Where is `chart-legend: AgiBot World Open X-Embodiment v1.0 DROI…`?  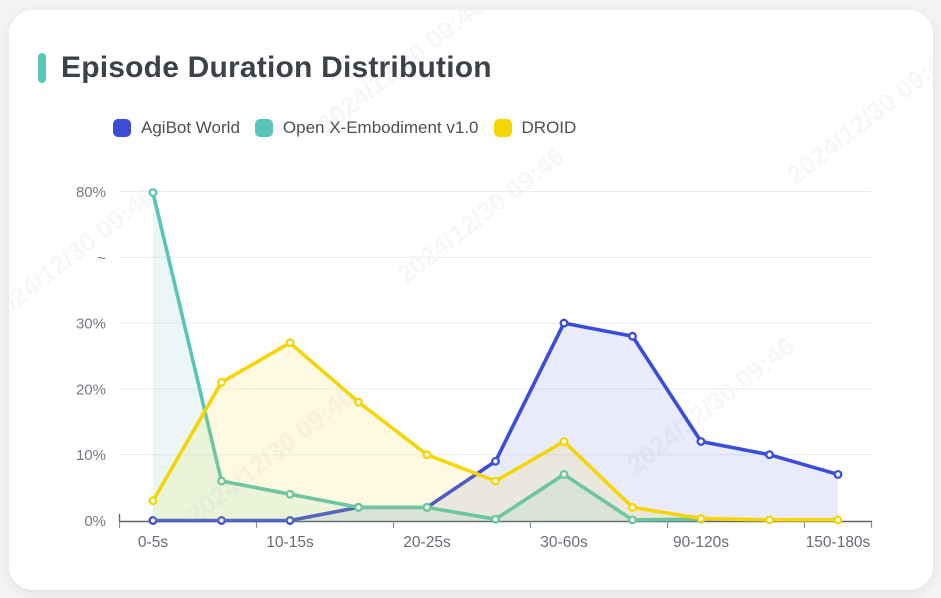 chart-legend: AgiBot World Open X-Embodiment v1.0 DROI… is located at coordinates (344, 128).